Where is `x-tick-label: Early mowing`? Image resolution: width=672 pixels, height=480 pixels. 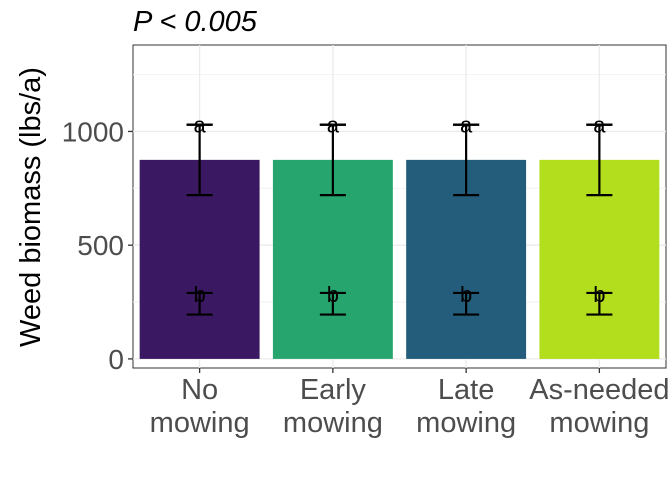
x-tick-label: Early mowing is located at coordinates (333, 406).